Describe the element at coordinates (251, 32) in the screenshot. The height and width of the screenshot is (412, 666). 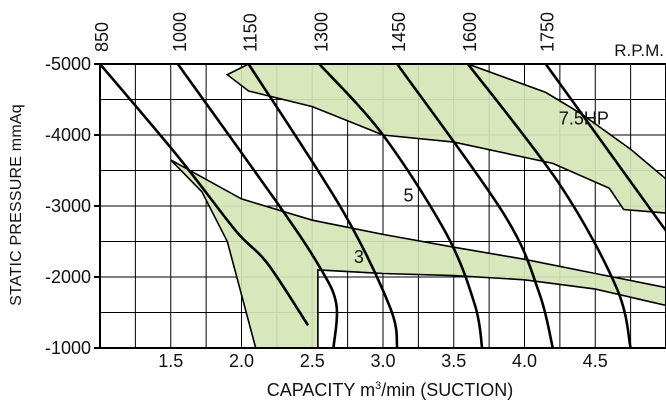
I see `rpm-label-1150: 1150` at that location.